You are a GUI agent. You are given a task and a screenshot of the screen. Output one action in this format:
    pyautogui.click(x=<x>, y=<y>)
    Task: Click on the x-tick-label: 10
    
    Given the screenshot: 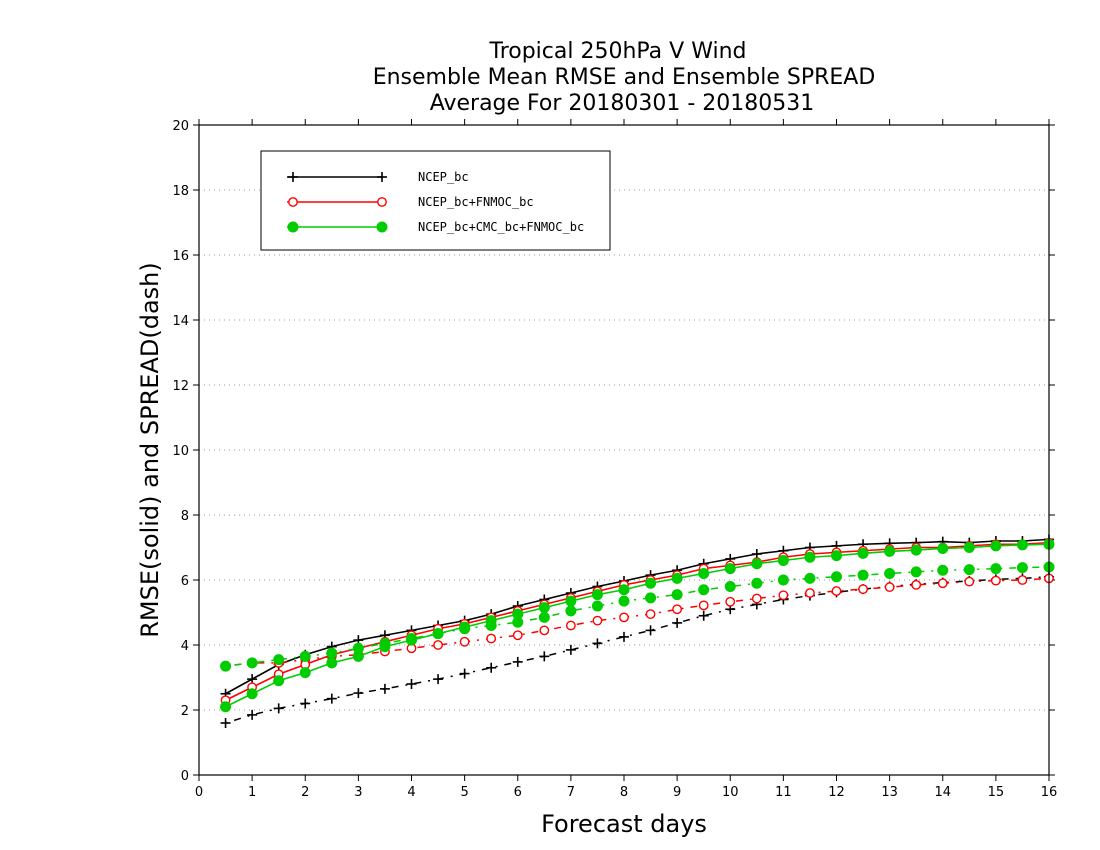 What is the action you would take?
    pyautogui.click(x=730, y=792)
    